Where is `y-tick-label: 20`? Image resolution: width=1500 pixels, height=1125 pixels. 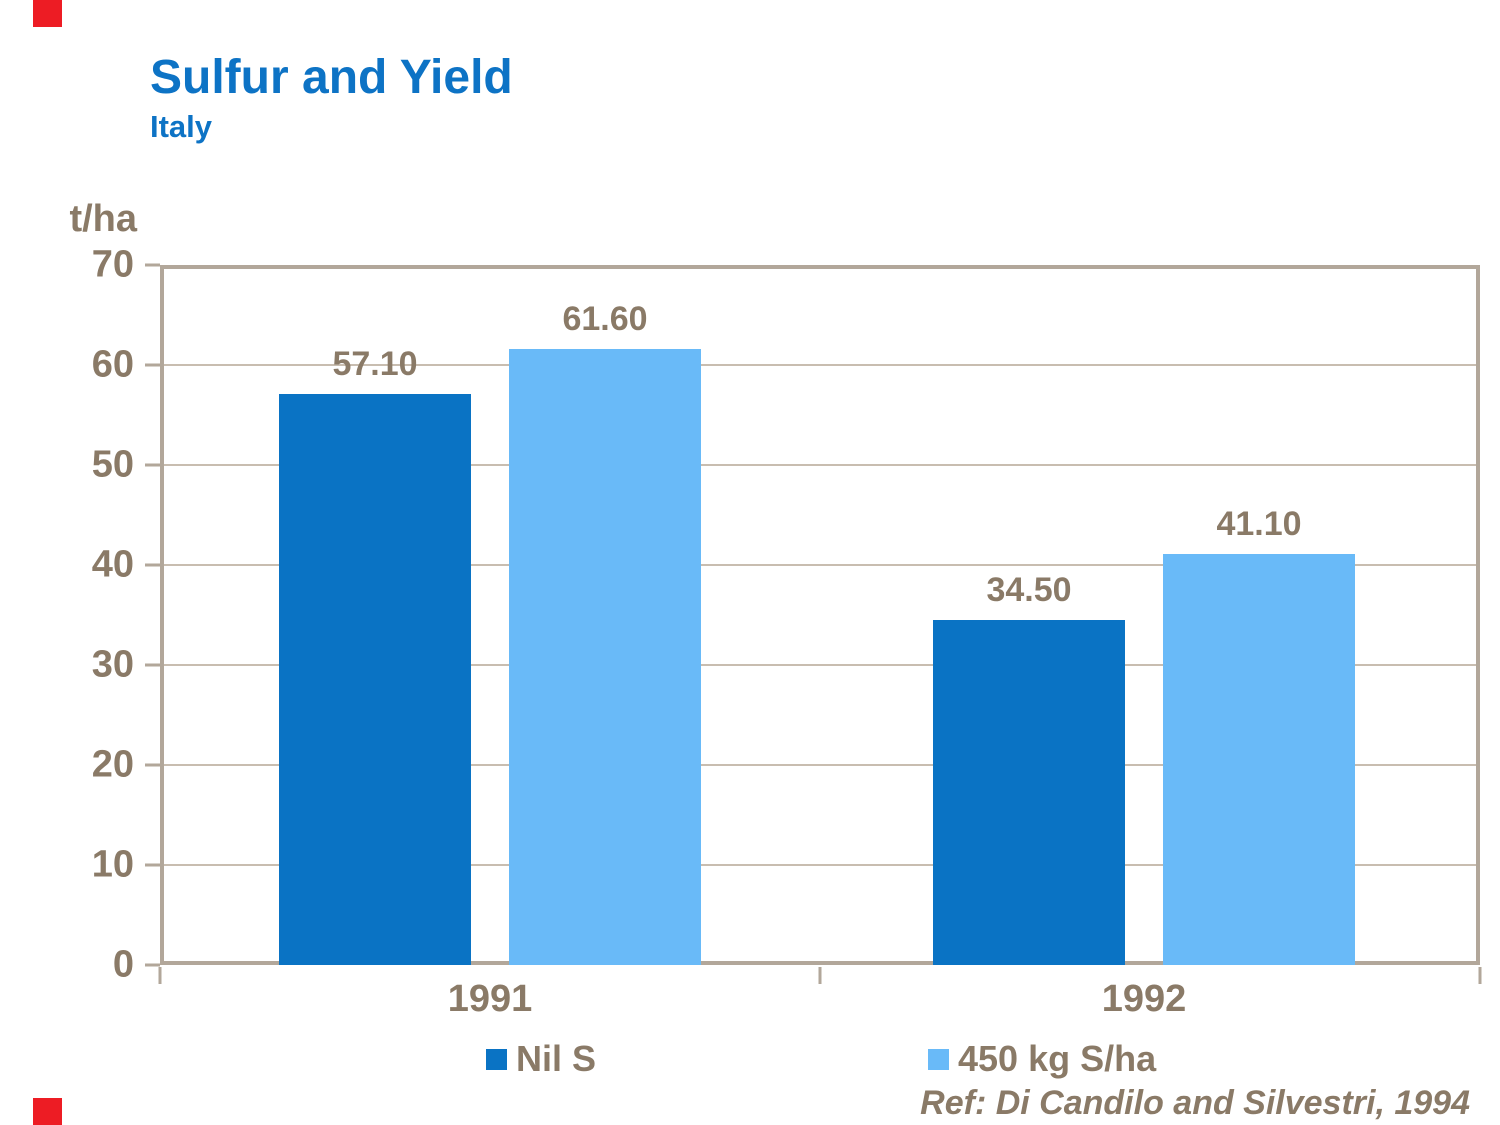 y-tick-label: 20 is located at coordinates (112, 764).